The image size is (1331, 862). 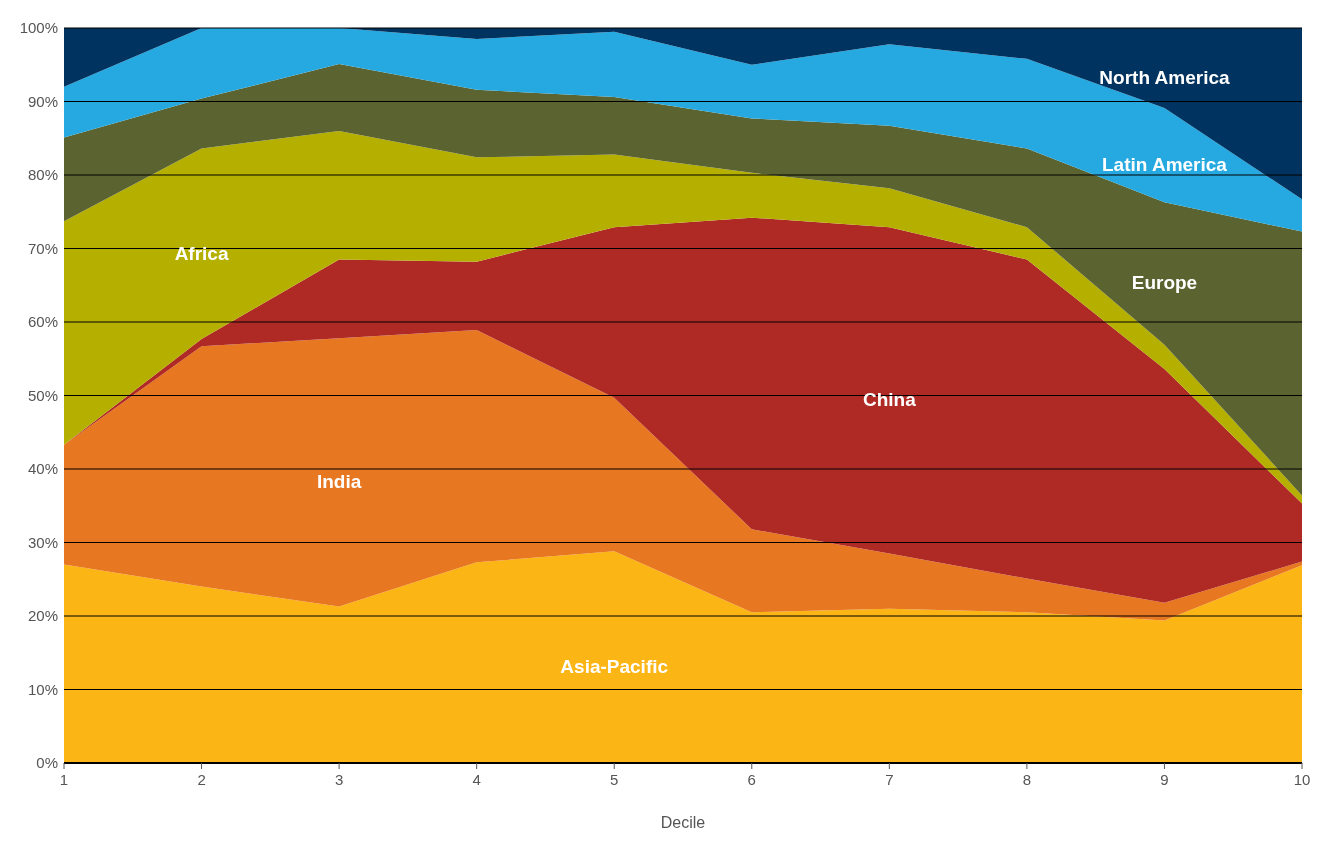 What do you see at coordinates (42, 689) in the screenshot?
I see `y-tick-label: 10%` at bounding box center [42, 689].